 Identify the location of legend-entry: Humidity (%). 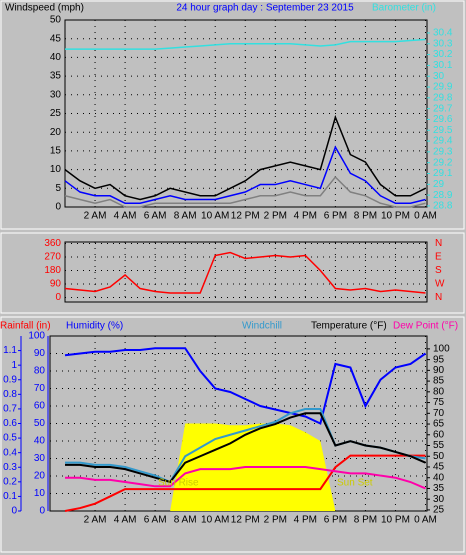
(94, 326).